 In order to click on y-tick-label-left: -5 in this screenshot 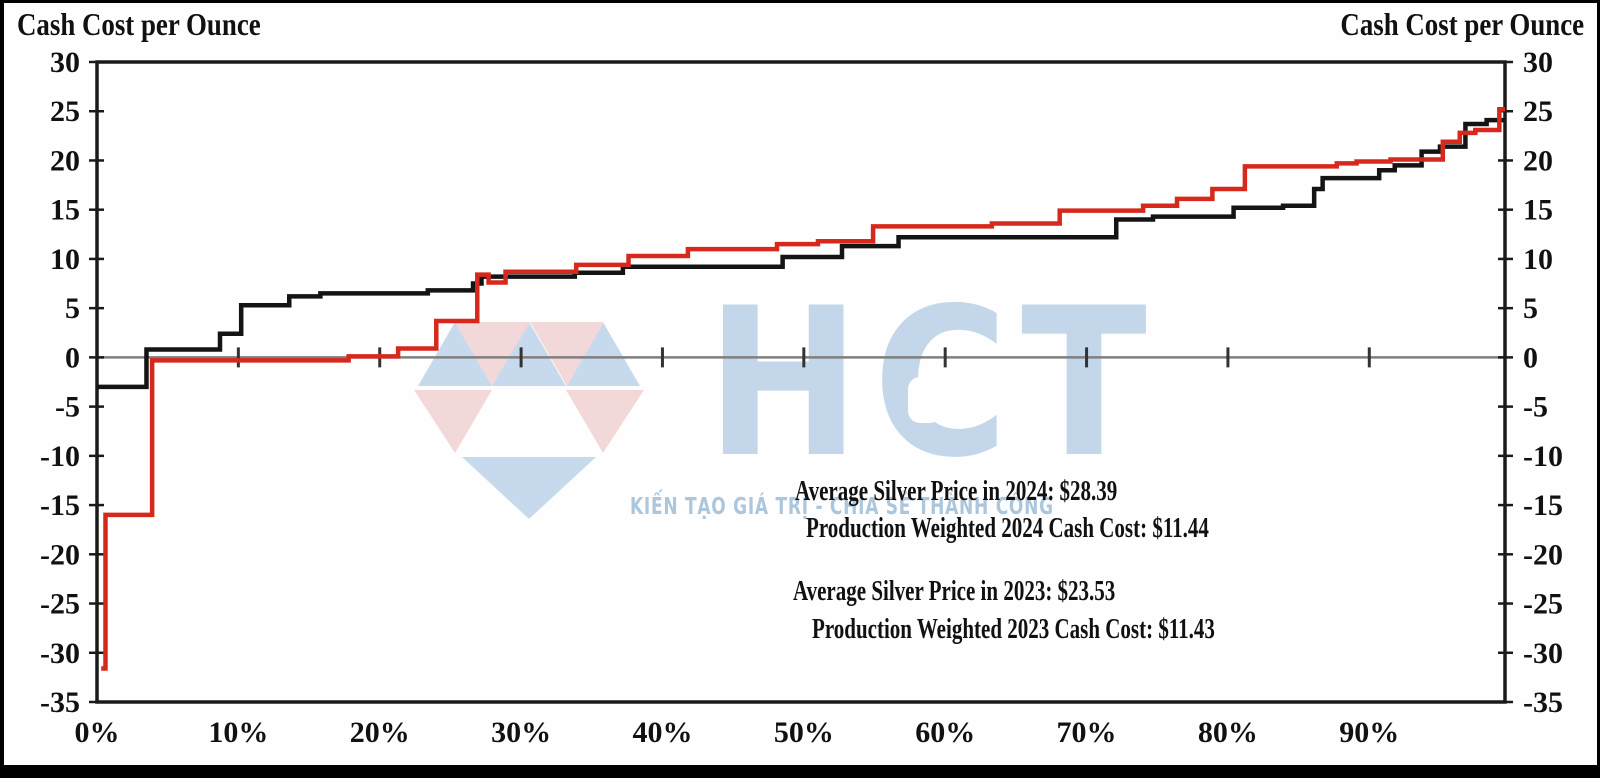, I will do `click(67, 407)`.